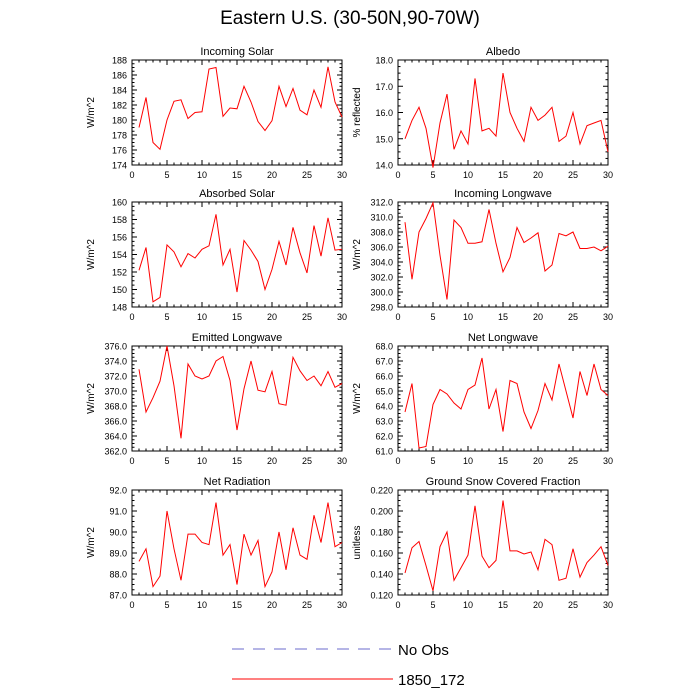  Describe the element at coordinates (573, 461) in the screenshot. I see `x-tick-label-net-longwave: 25` at that location.